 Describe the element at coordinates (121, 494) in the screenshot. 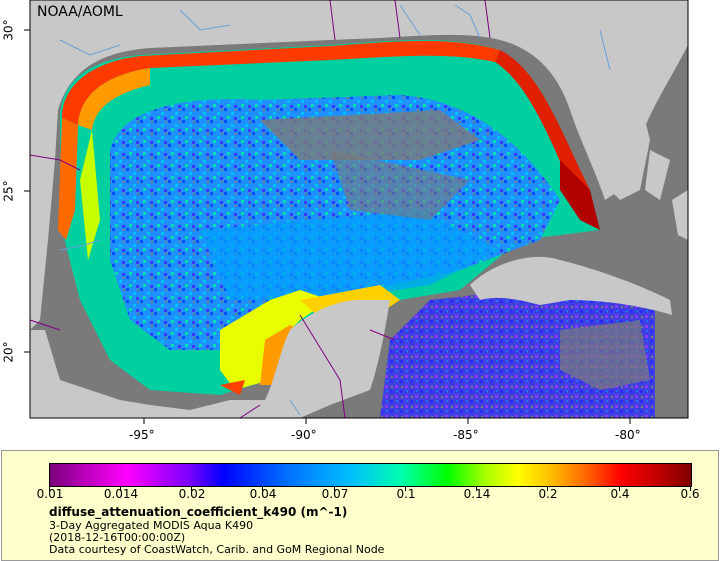

I see `colorbar-tick-label: 0.014` at that location.